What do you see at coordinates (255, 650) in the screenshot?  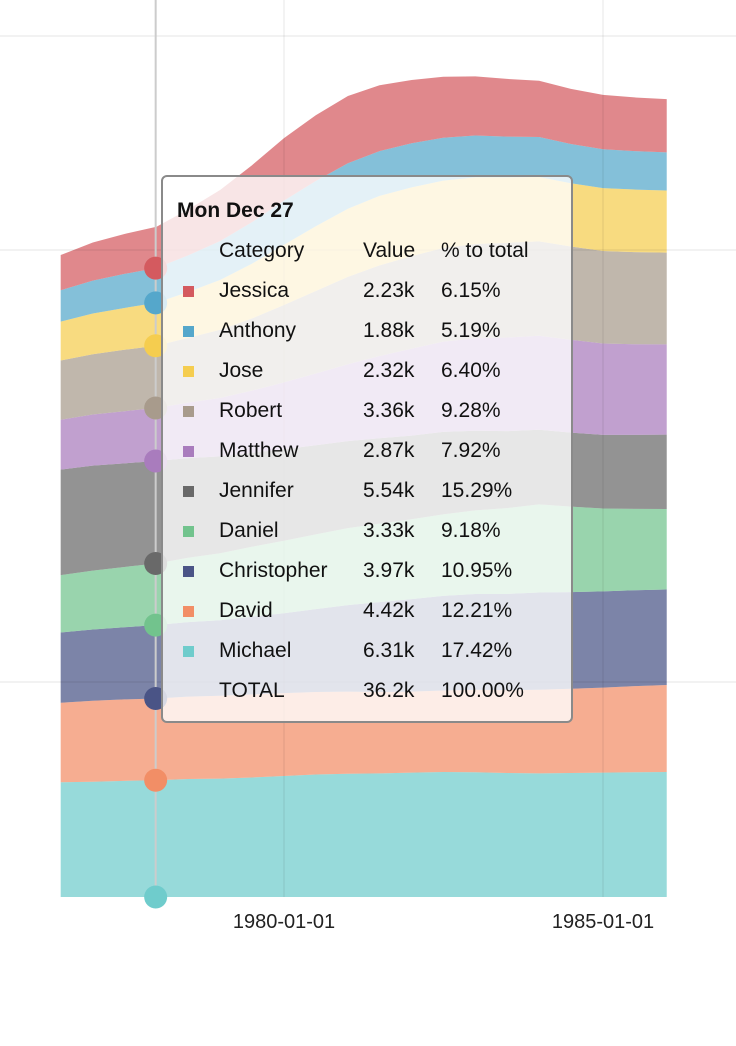 I see `tooltip-category: Michael` at bounding box center [255, 650].